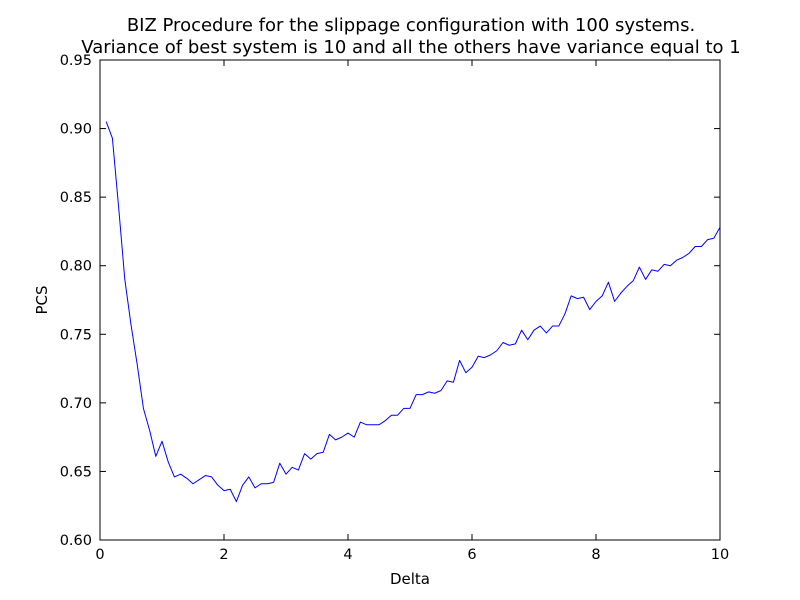  What do you see at coordinates (76, 130) in the screenshot?
I see `y-tick-label: 0.90` at bounding box center [76, 130].